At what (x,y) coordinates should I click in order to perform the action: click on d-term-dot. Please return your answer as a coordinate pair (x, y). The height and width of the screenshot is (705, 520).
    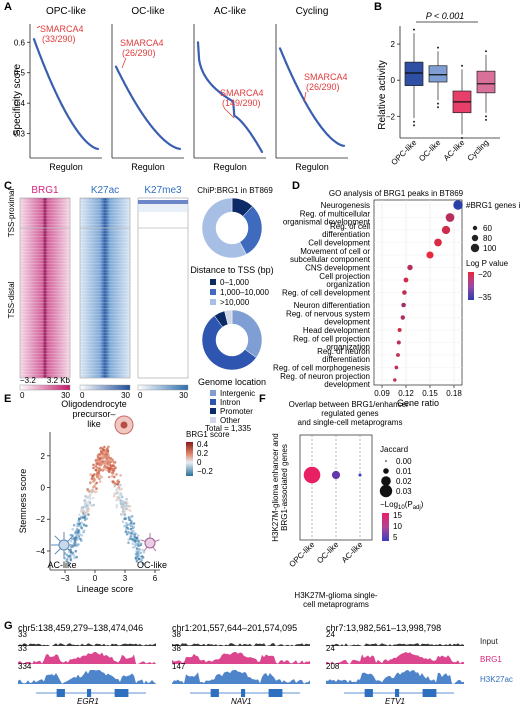
    Looking at the image, I should click on (406, 280).